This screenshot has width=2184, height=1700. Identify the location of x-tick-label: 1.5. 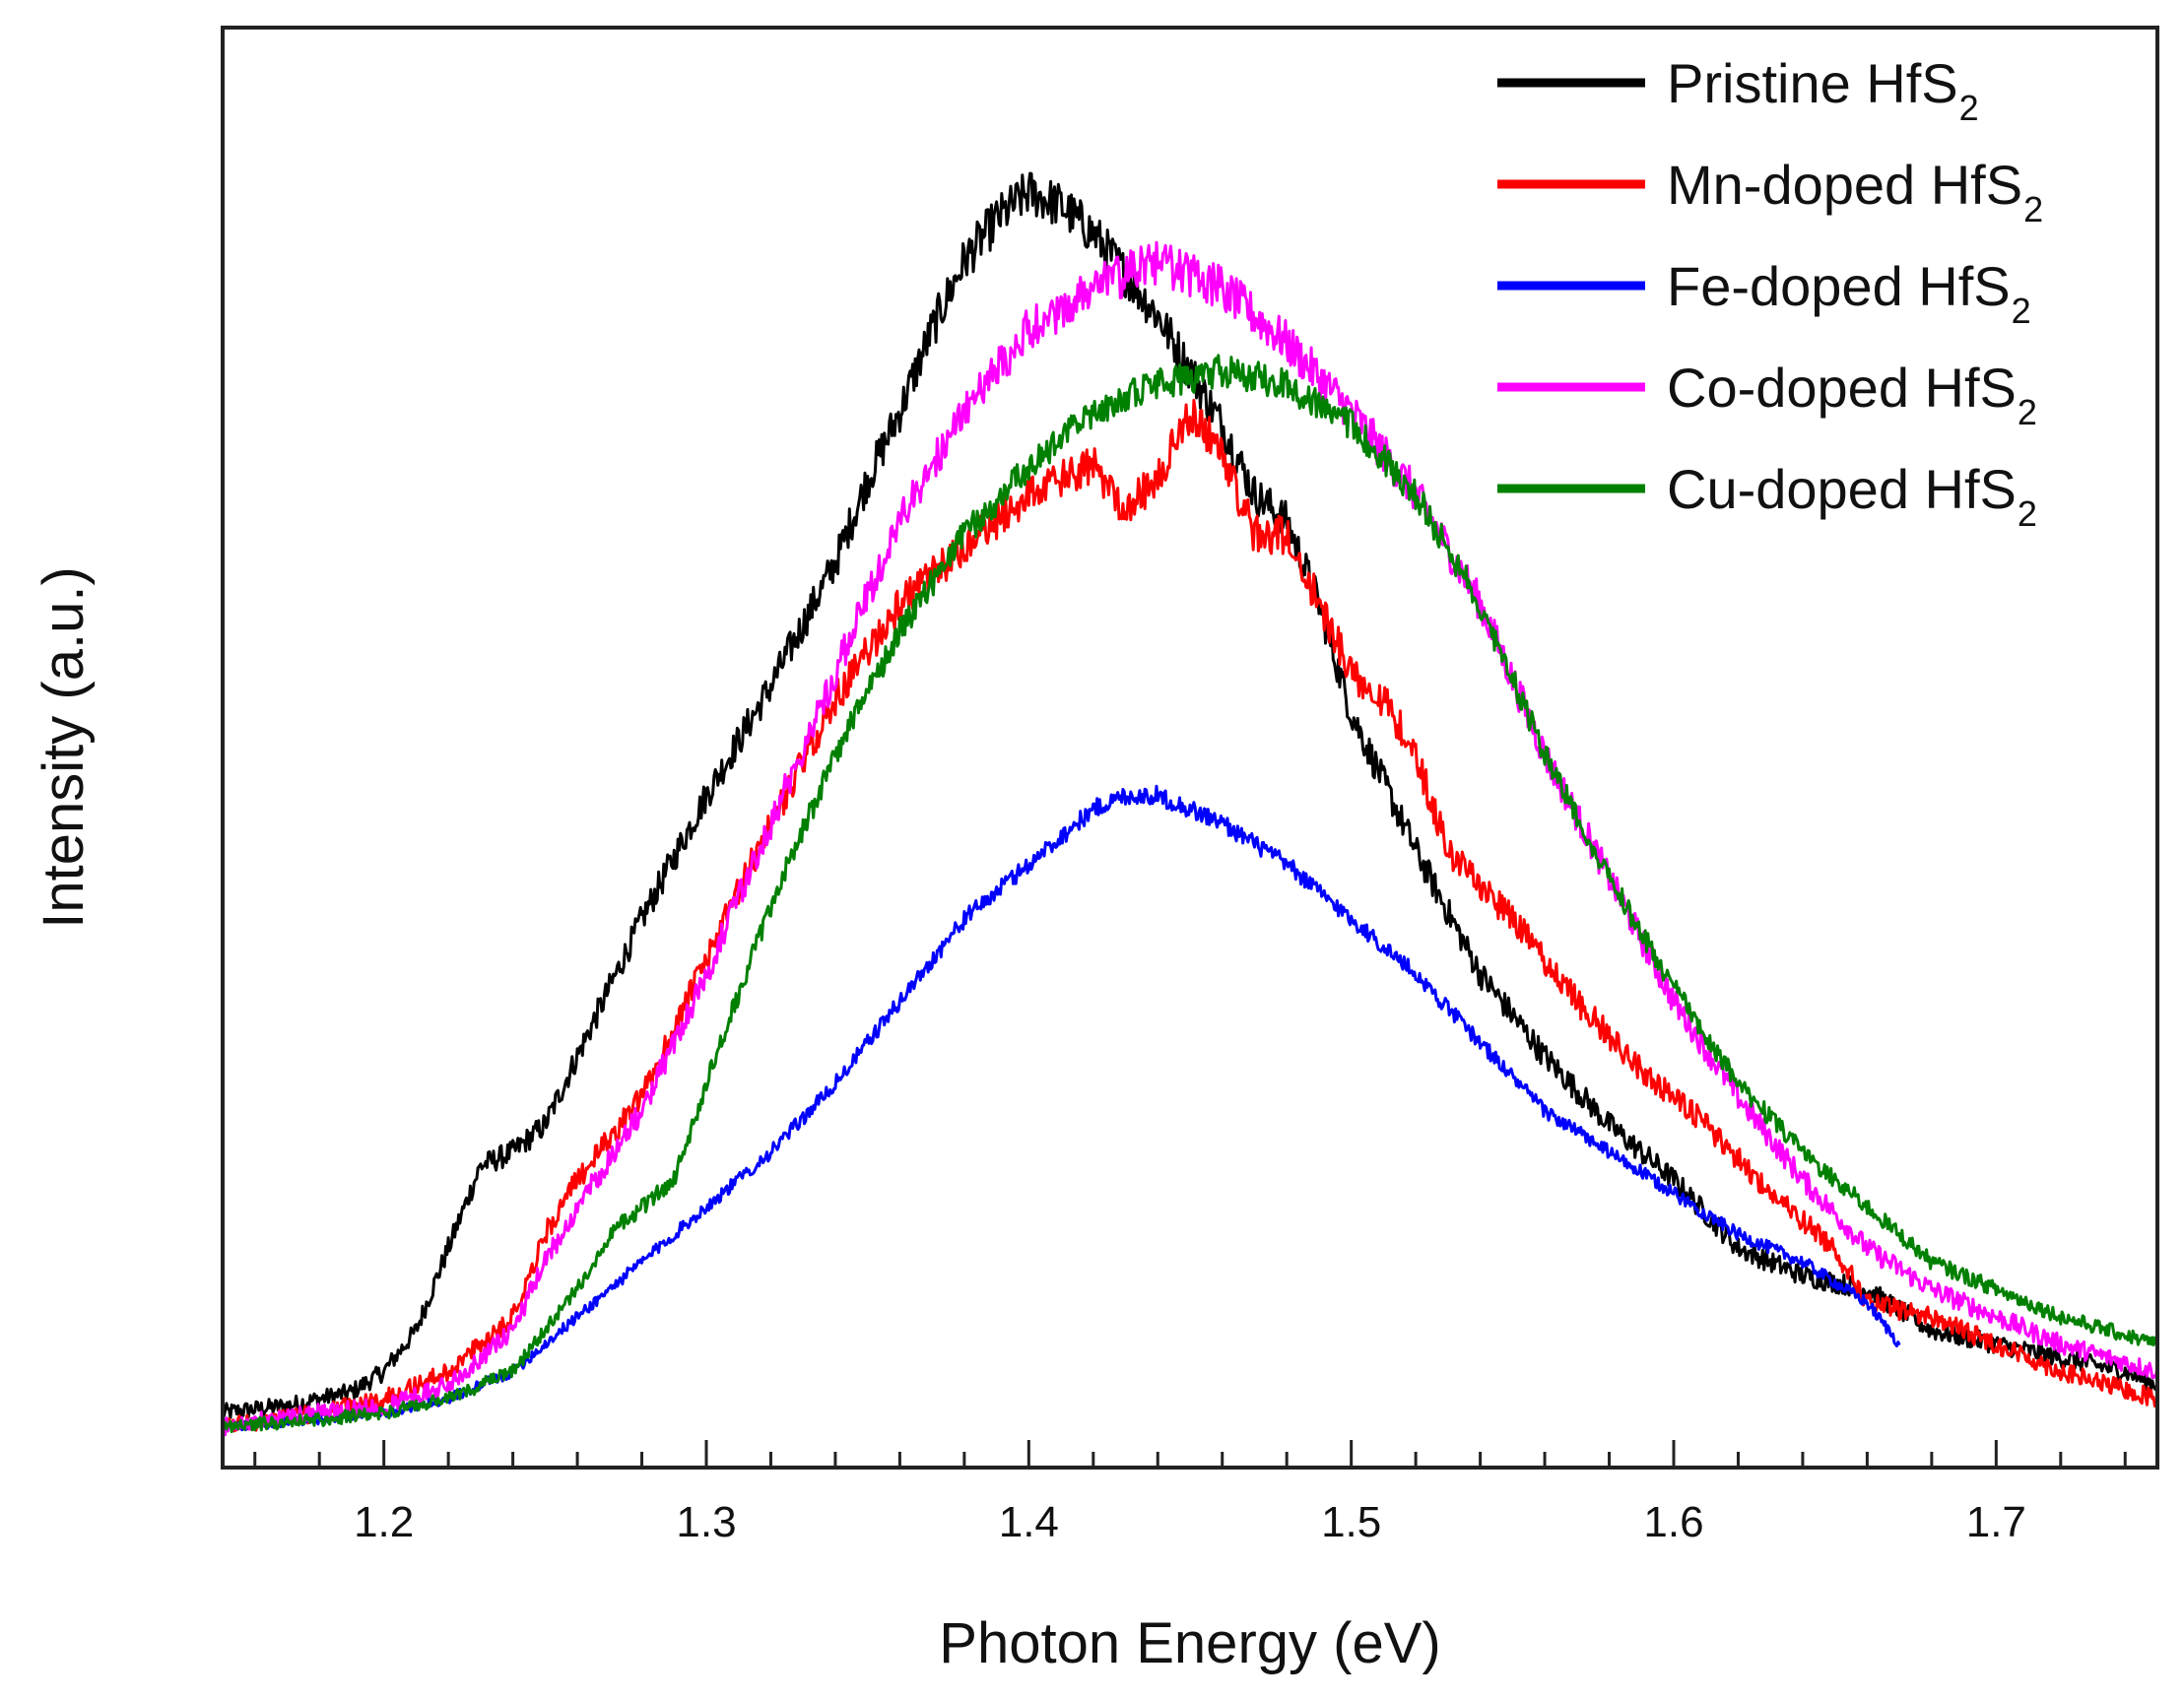
(1351, 1522).